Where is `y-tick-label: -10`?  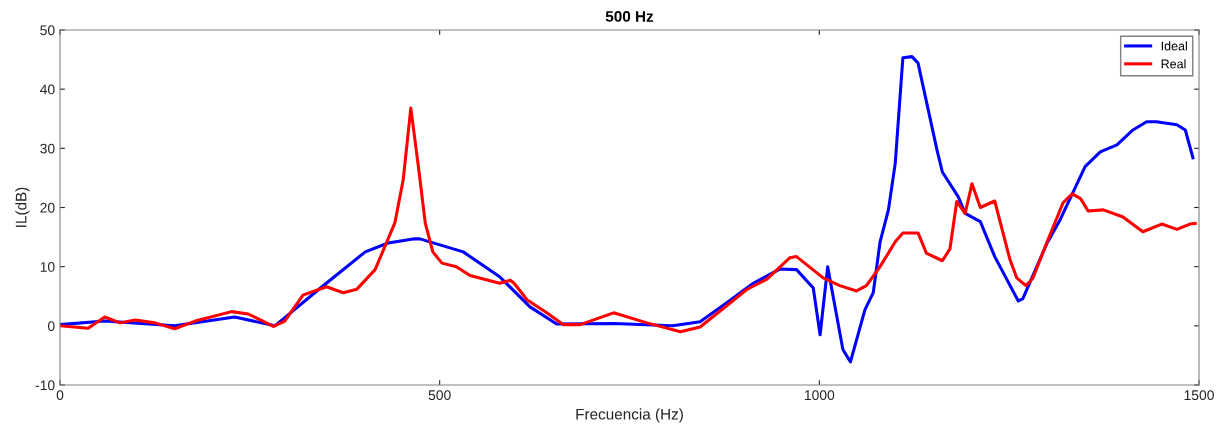 y-tick-label: -10 is located at coordinates (45, 385).